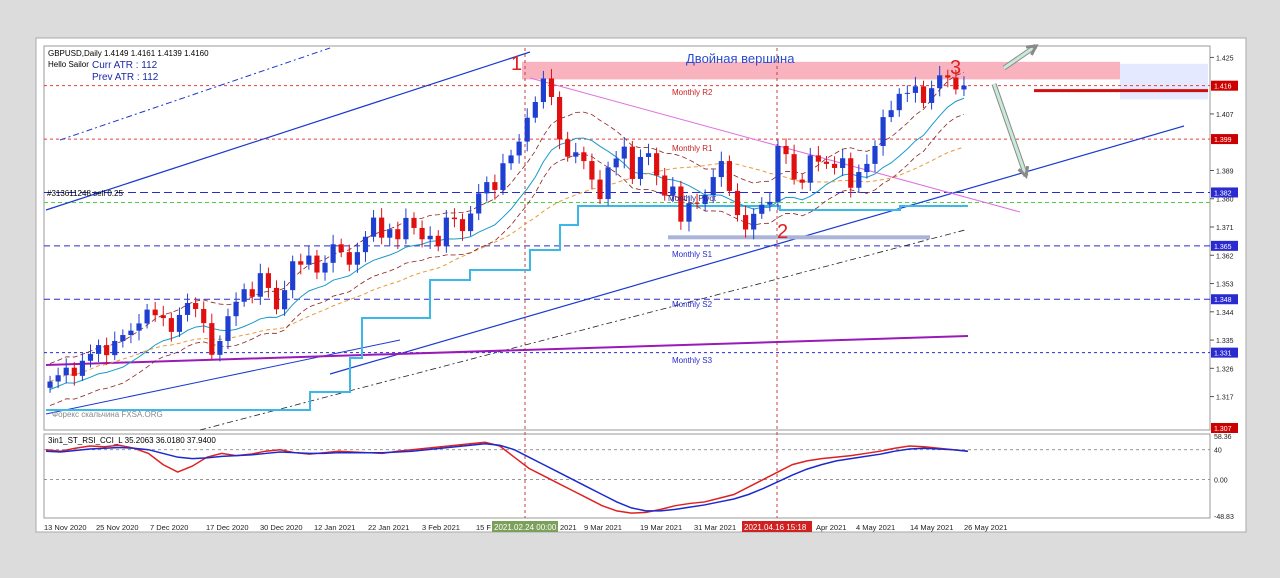 The width and height of the screenshot is (1280, 578). What do you see at coordinates (125, 77) in the screenshot?
I see `prev-atr-label: Prev ATR : 112` at bounding box center [125, 77].